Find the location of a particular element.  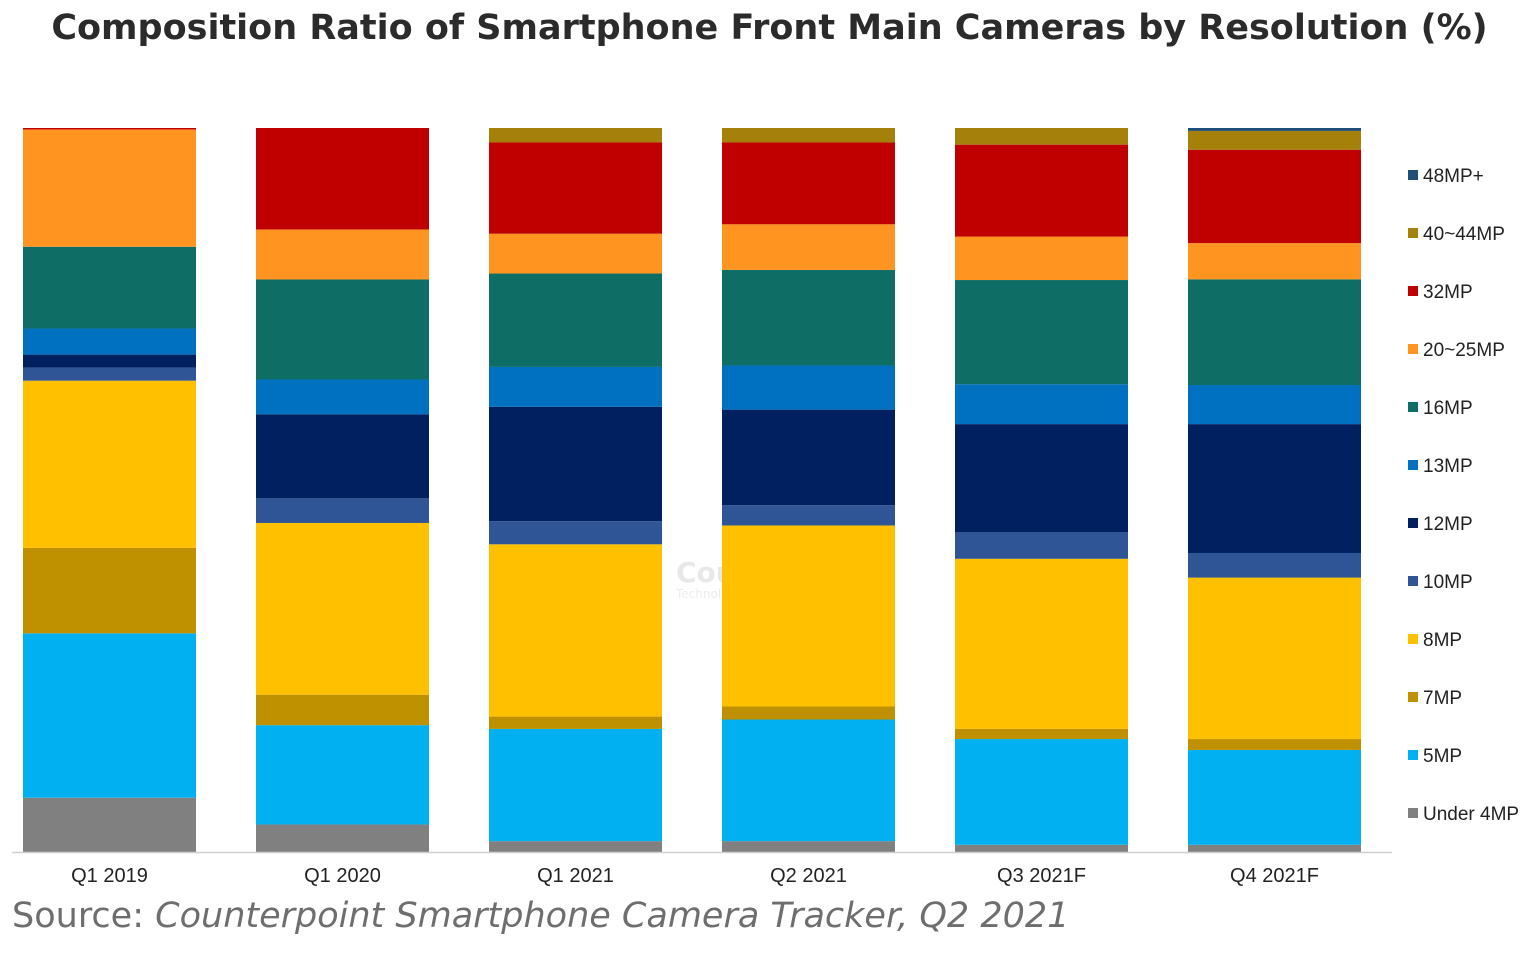

bar-segment-q1-2020-16mp is located at coordinates (342, 329).